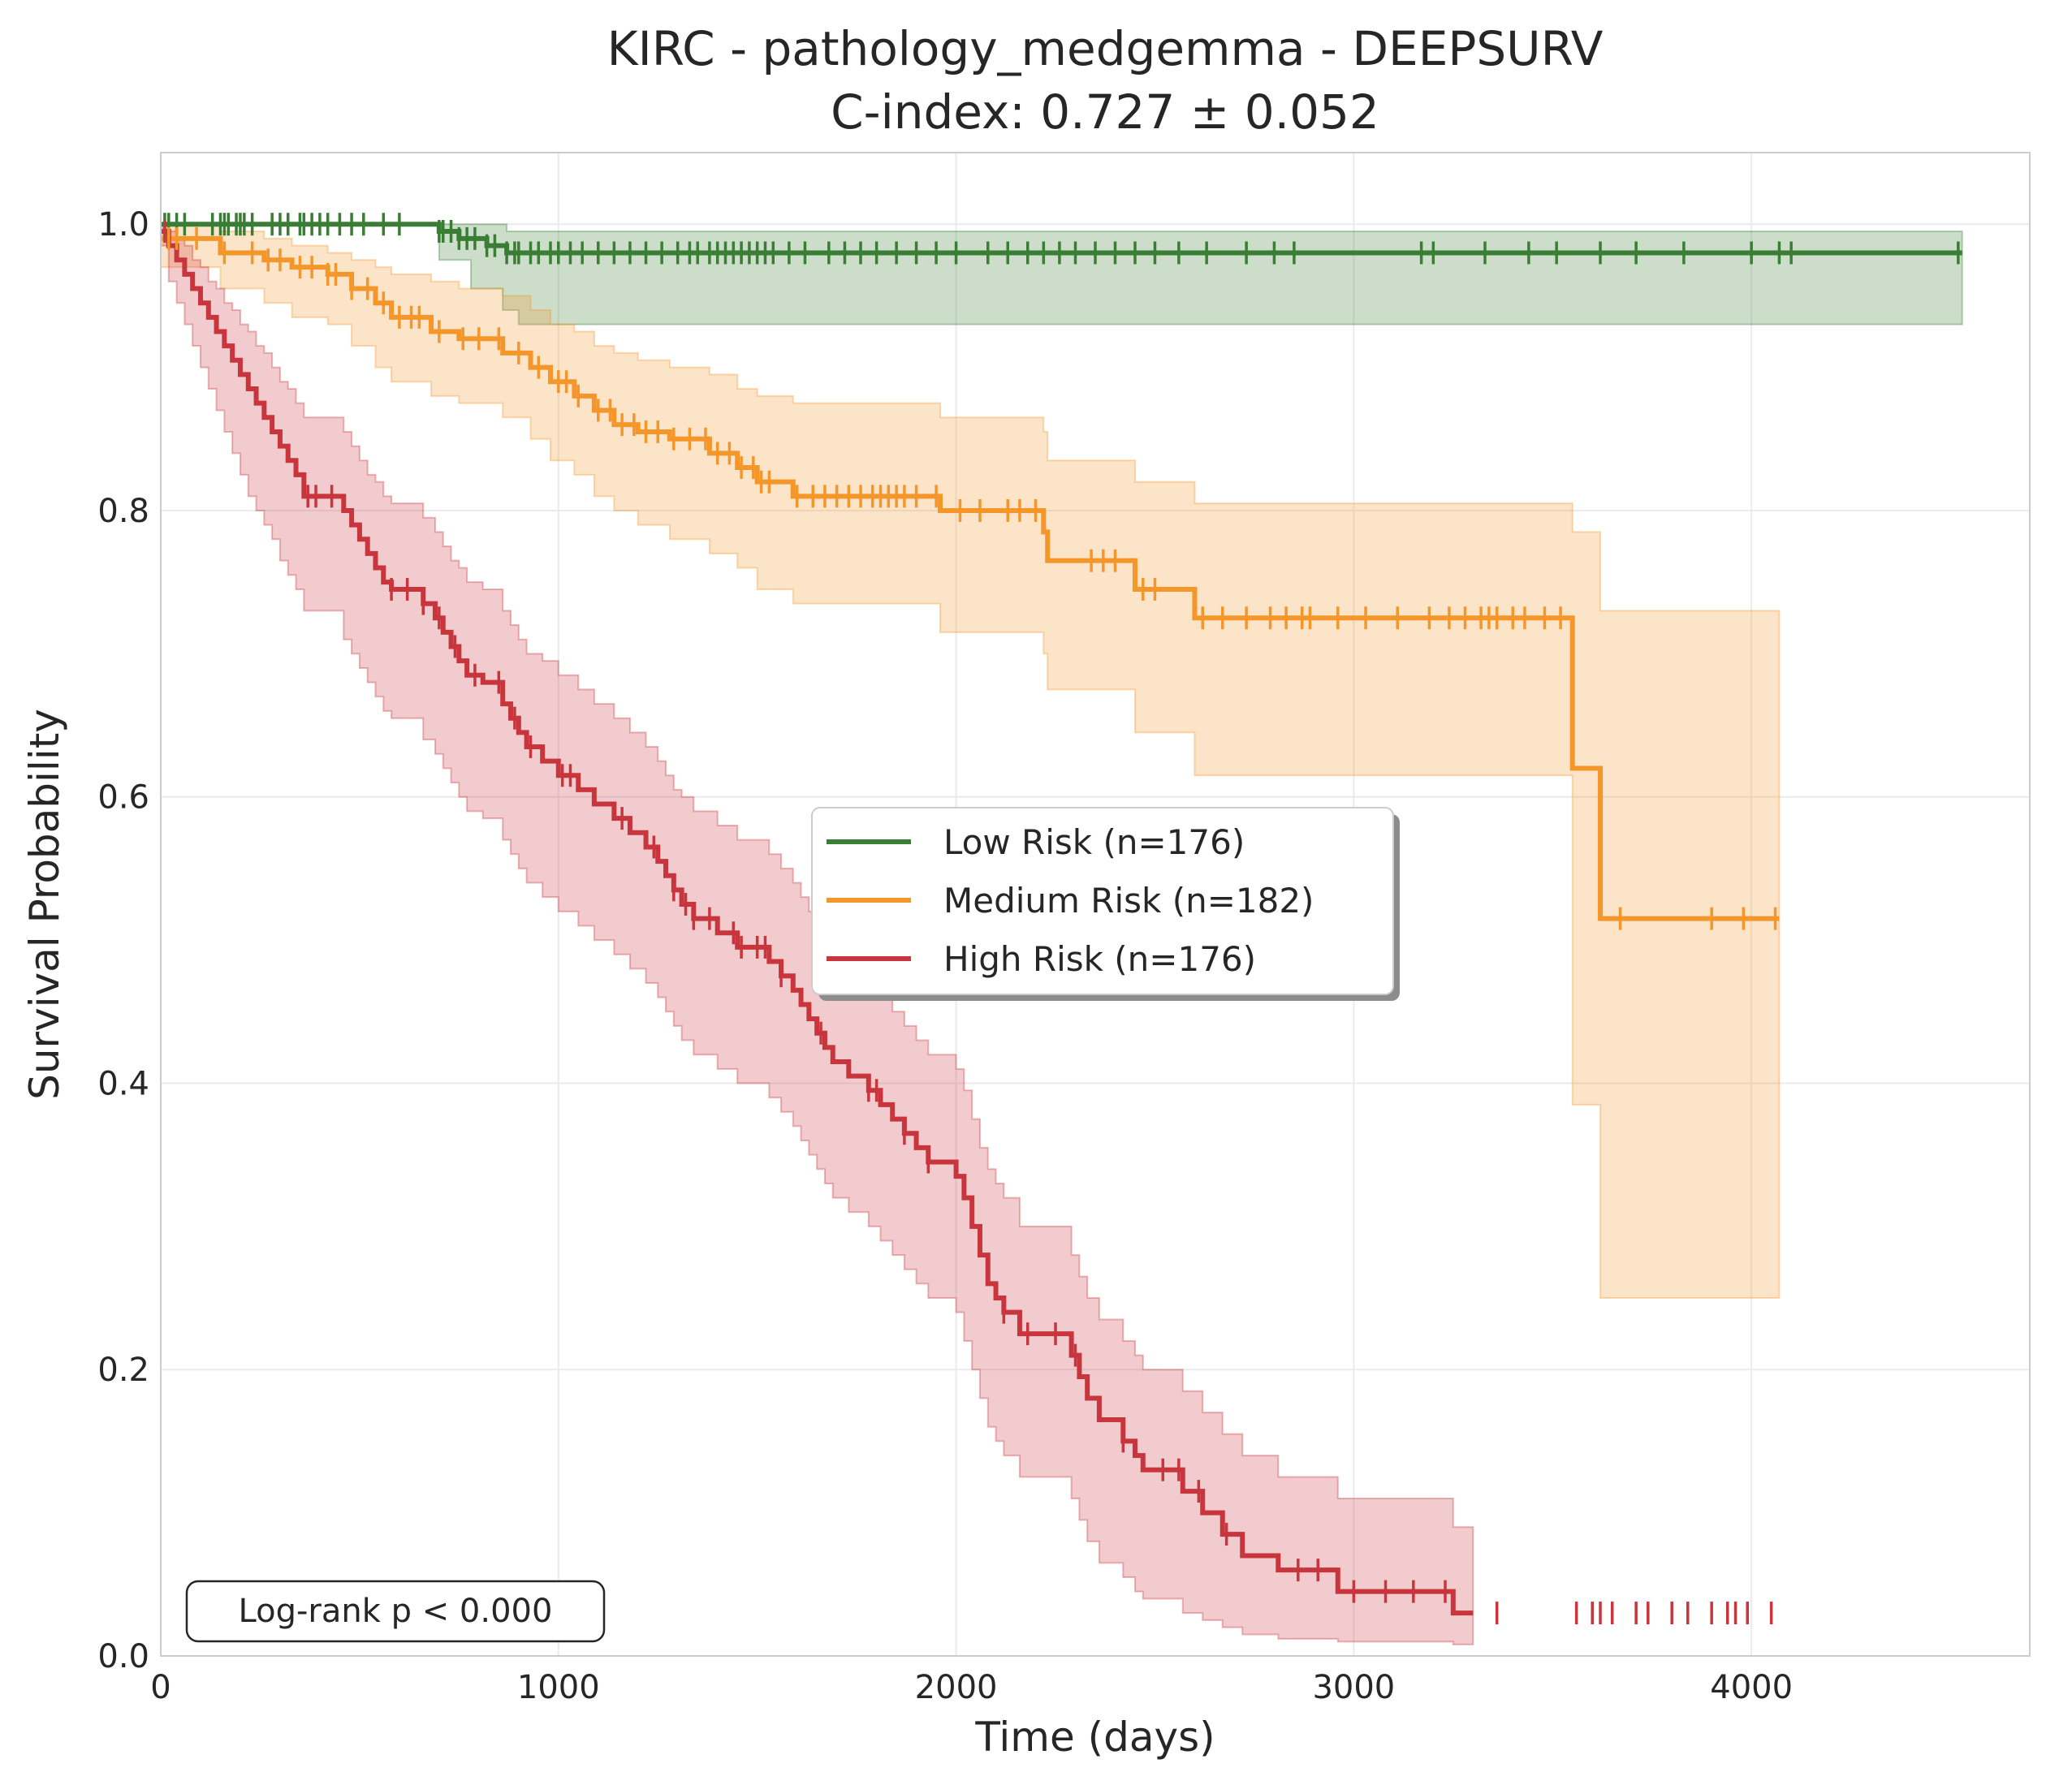  Describe the element at coordinates (1062, 274) in the screenshot. I see `low-risk-confidence-band` at that location.